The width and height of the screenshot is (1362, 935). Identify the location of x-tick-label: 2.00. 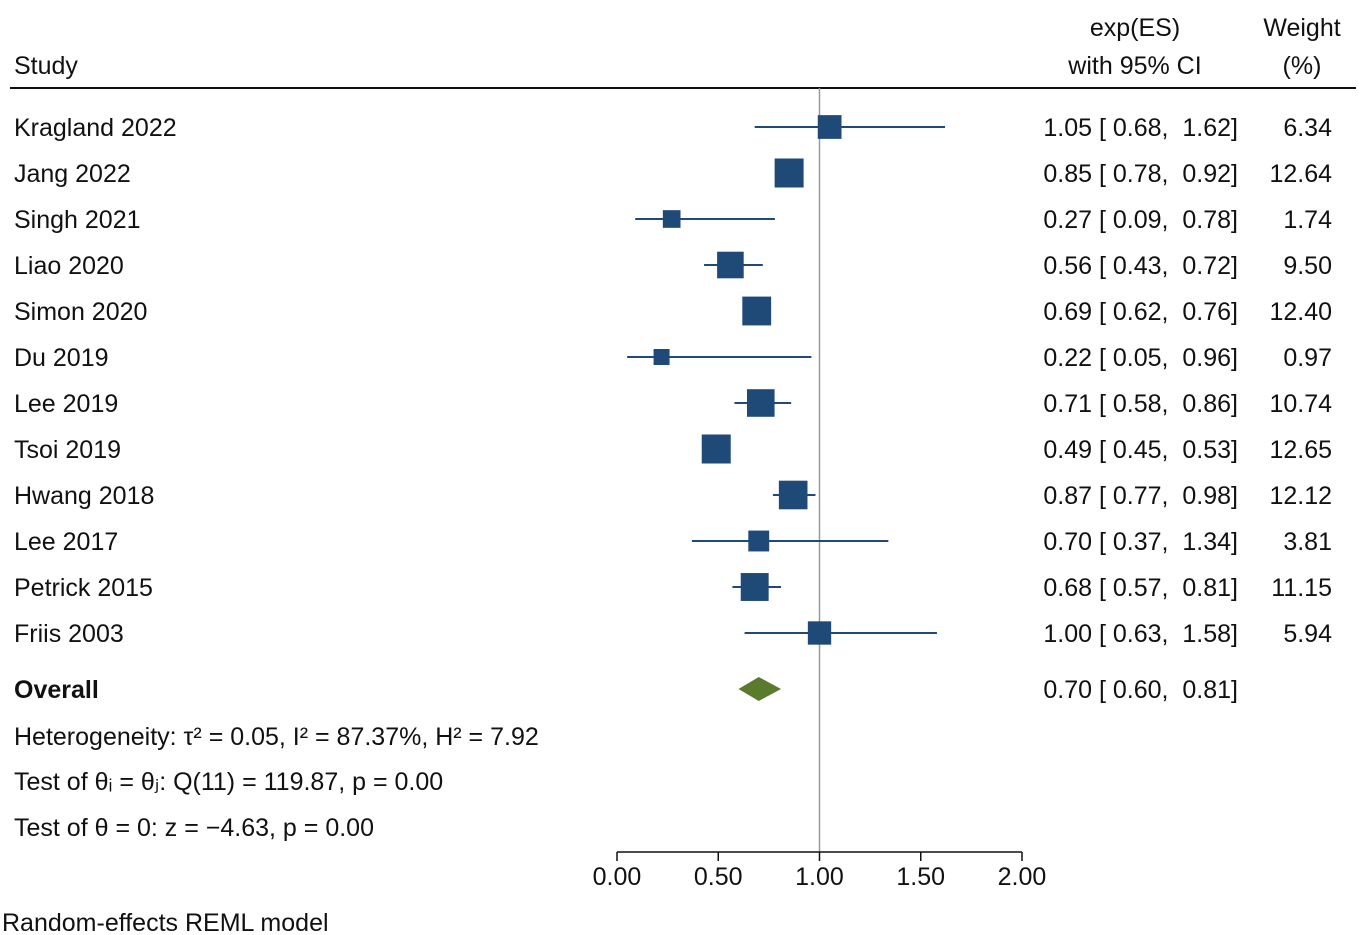
(1022, 877).